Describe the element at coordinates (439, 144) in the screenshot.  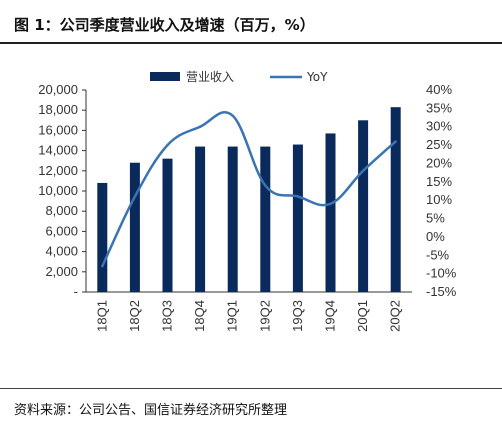
I see `right-axis-tick-label: 25%` at that location.